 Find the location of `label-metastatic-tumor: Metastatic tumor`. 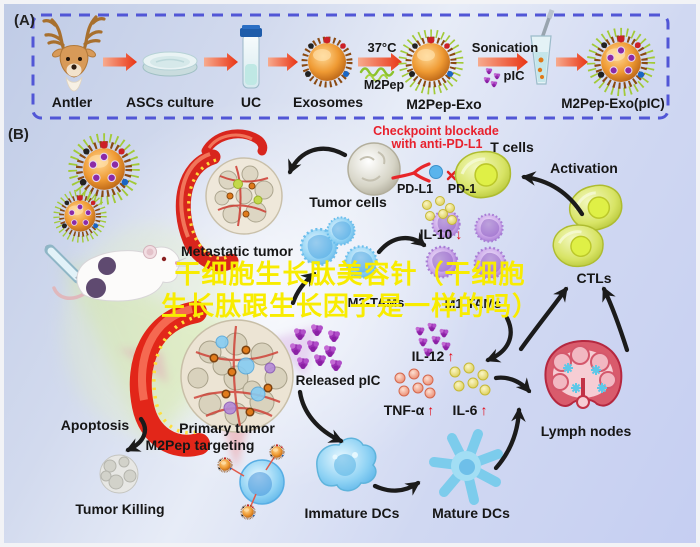

label-metastatic-tumor: Metastatic tumor is located at coordinates (237, 251).